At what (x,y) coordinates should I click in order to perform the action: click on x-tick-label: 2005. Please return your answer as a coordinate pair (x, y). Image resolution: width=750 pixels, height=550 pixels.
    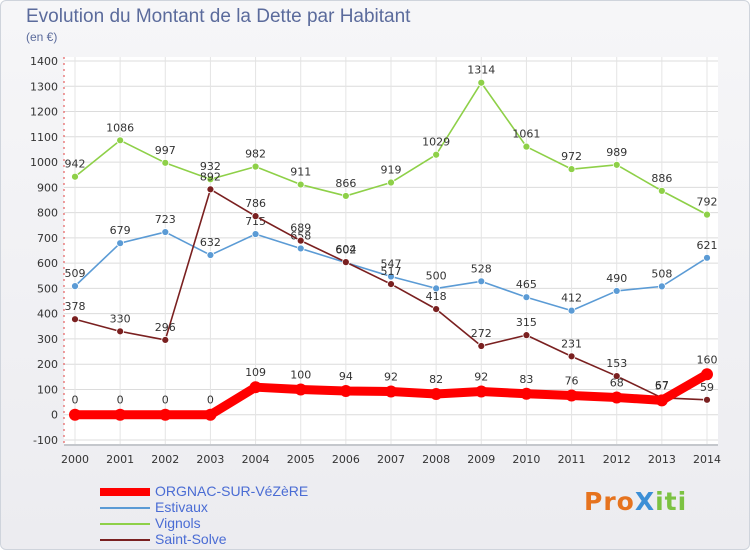
    Looking at the image, I should click on (301, 459).